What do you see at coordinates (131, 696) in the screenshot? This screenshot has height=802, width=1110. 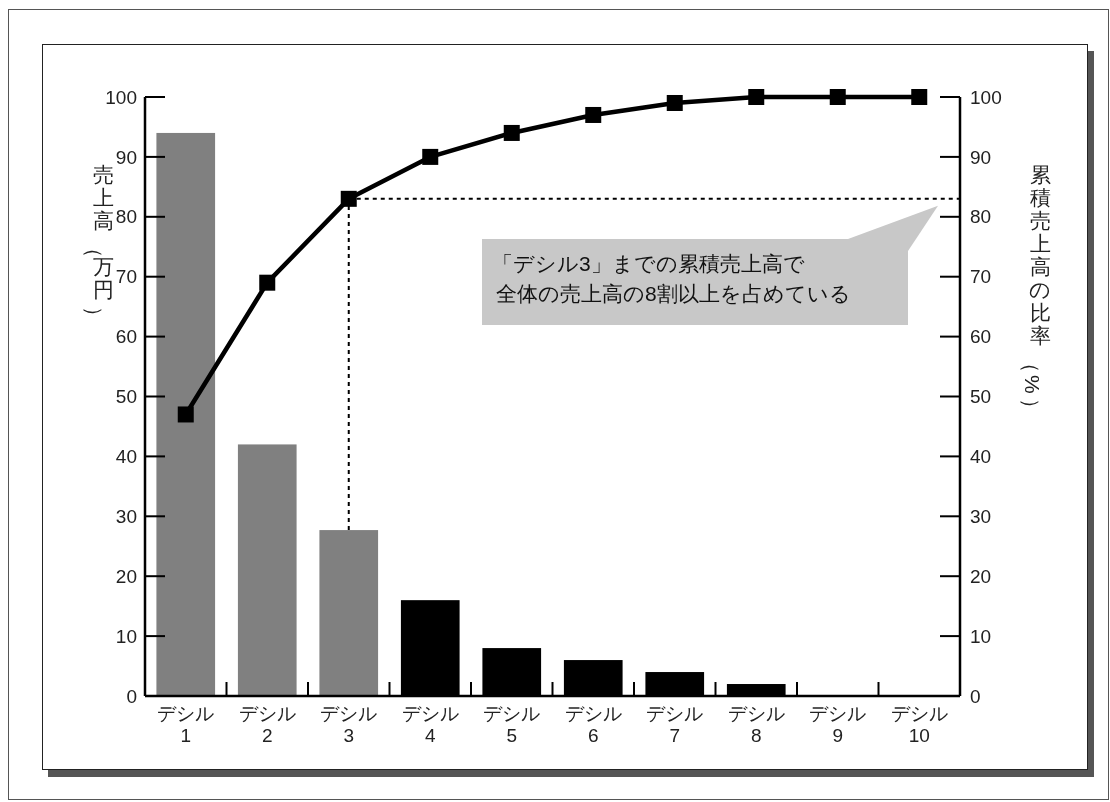 I see `y-tick-label: 0` at bounding box center [131, 696].